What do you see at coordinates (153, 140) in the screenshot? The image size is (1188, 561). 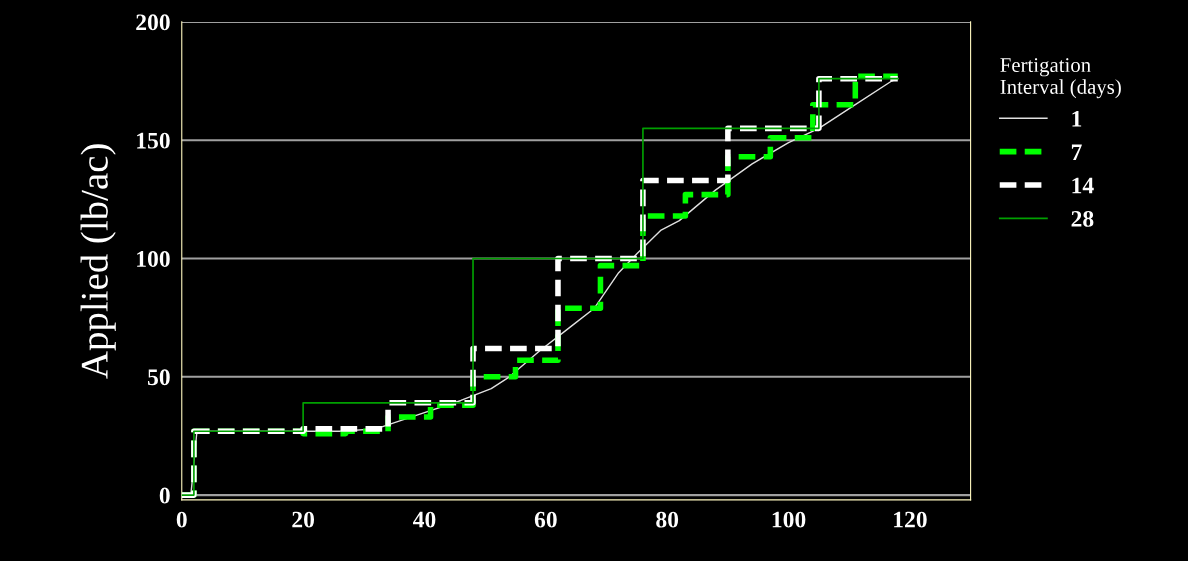 I see `y-tick-label: 150` at bounding box center [153, 140].